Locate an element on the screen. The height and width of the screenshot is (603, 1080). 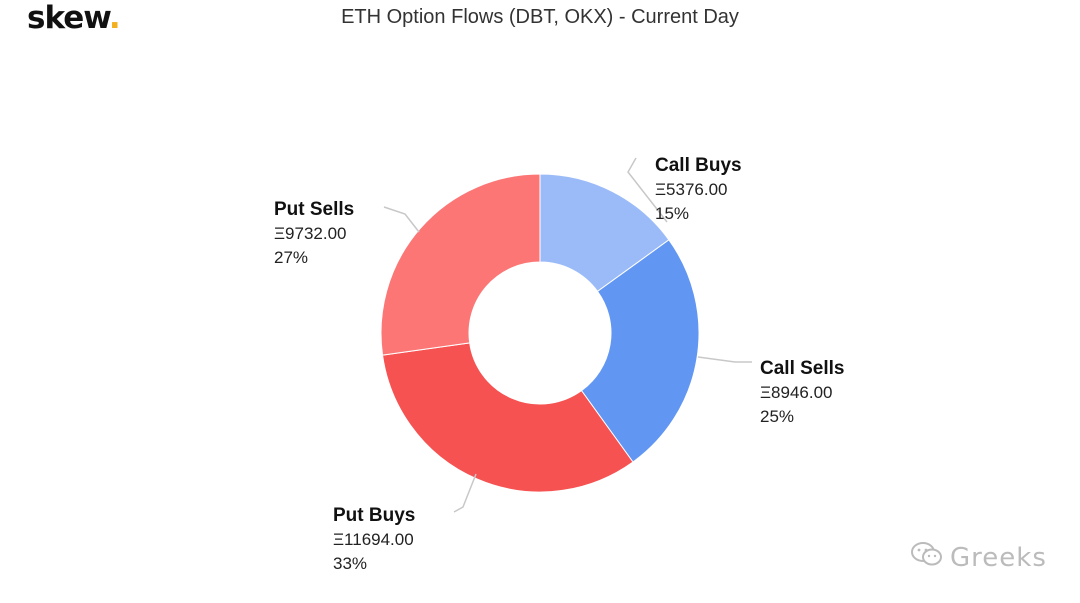
label-percent-call-buys: 15% is located at coordinates (672, 213).